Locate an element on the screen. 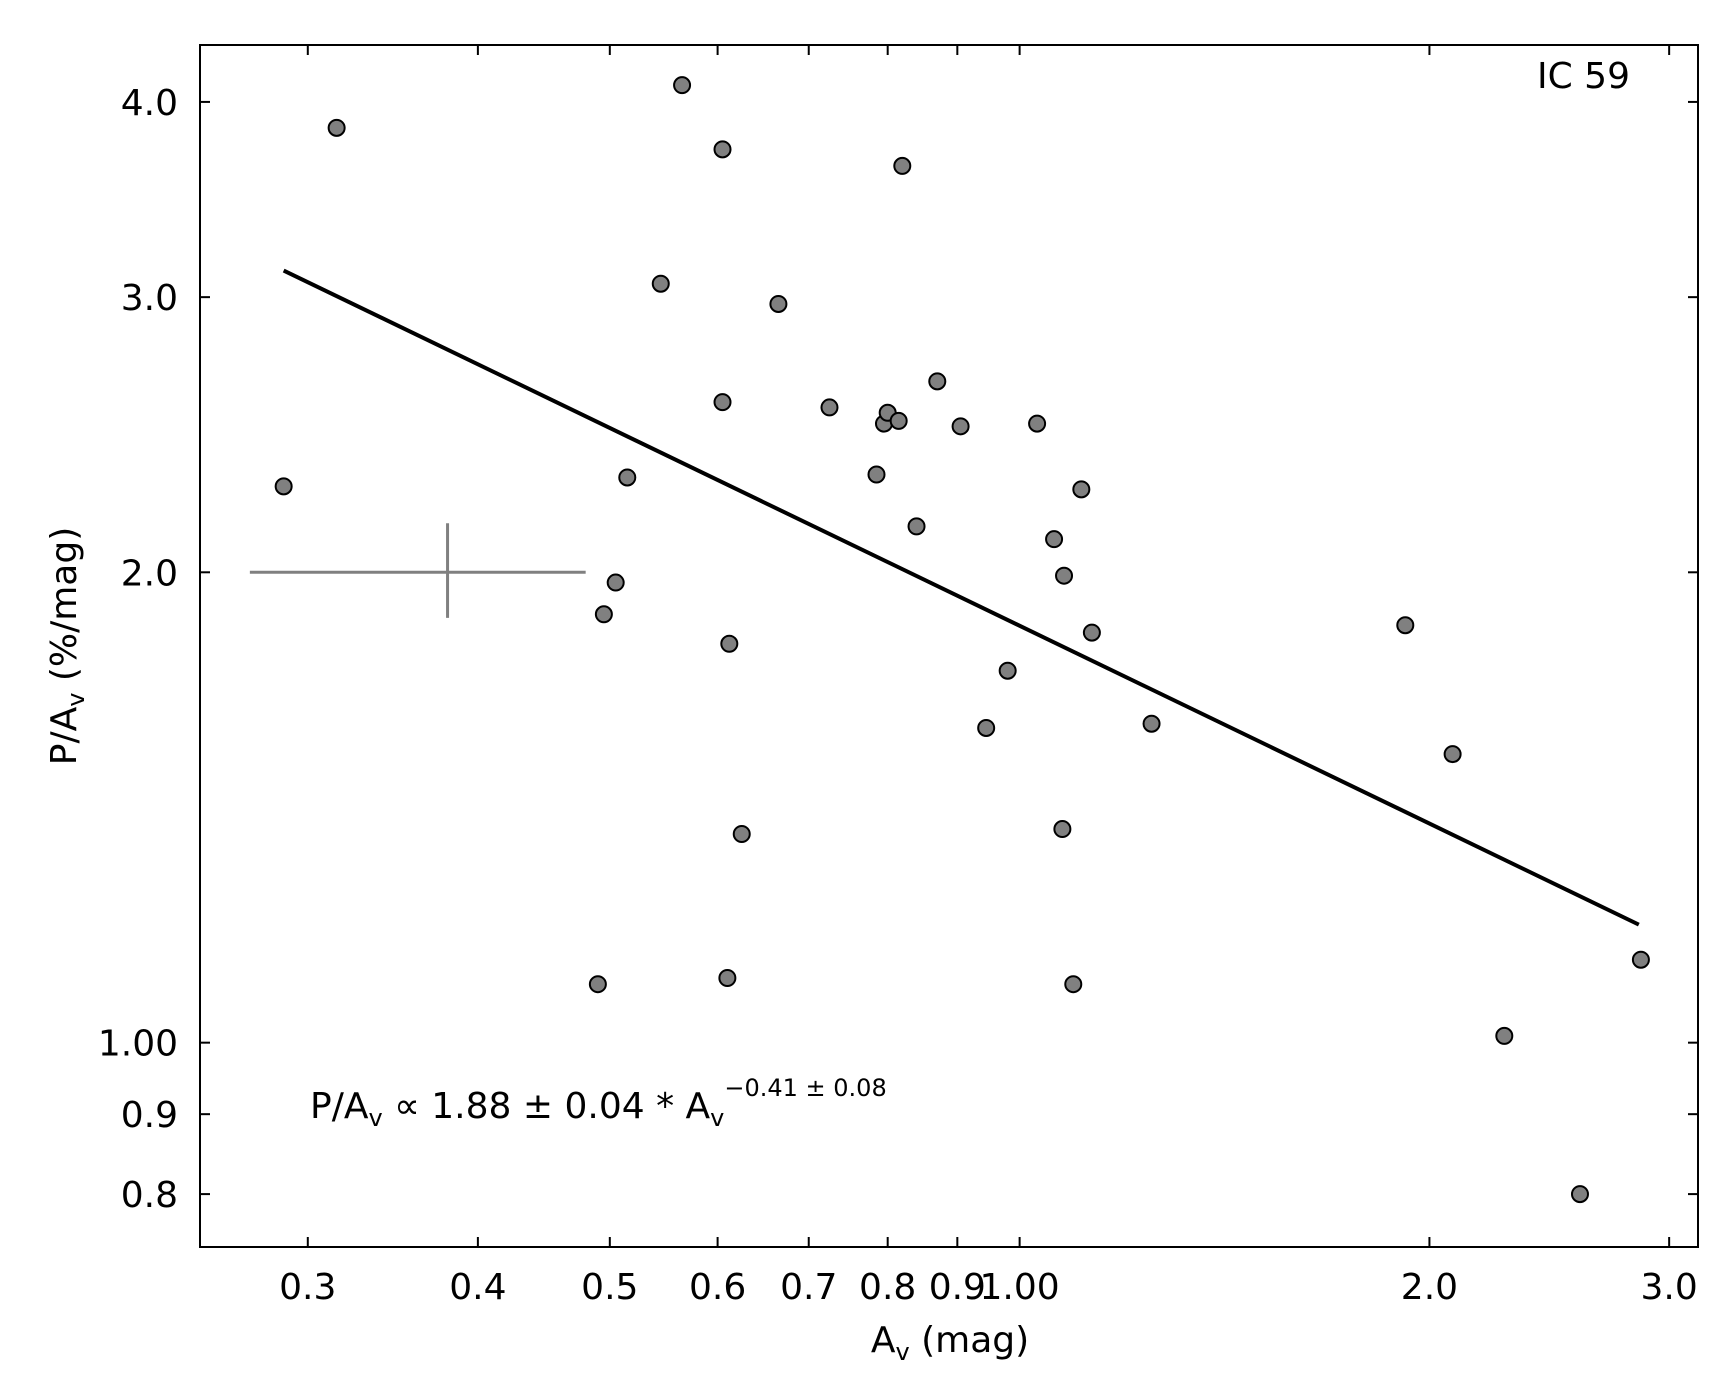 This screenshot has height=1400, width=1736. fit-equation: P/Av ∝ 1.88 ± 0.04 * Av−0.41 ± 0.08 is located at coordinates (598, 1103).